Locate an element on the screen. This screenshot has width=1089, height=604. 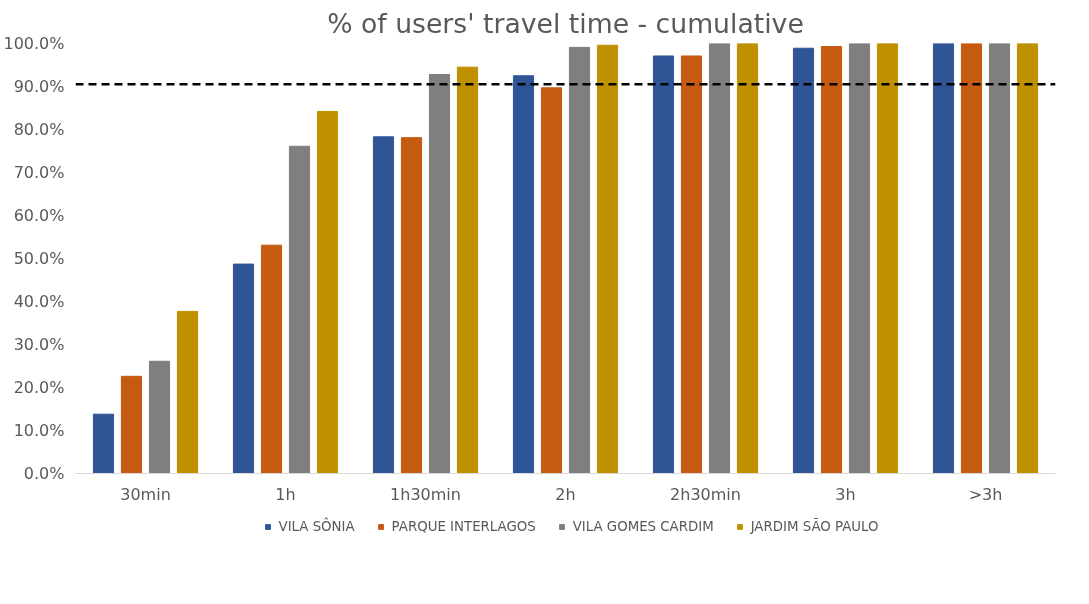
legend-label: PARQUE INTERLAGOS is located at coordinates (463, 526).